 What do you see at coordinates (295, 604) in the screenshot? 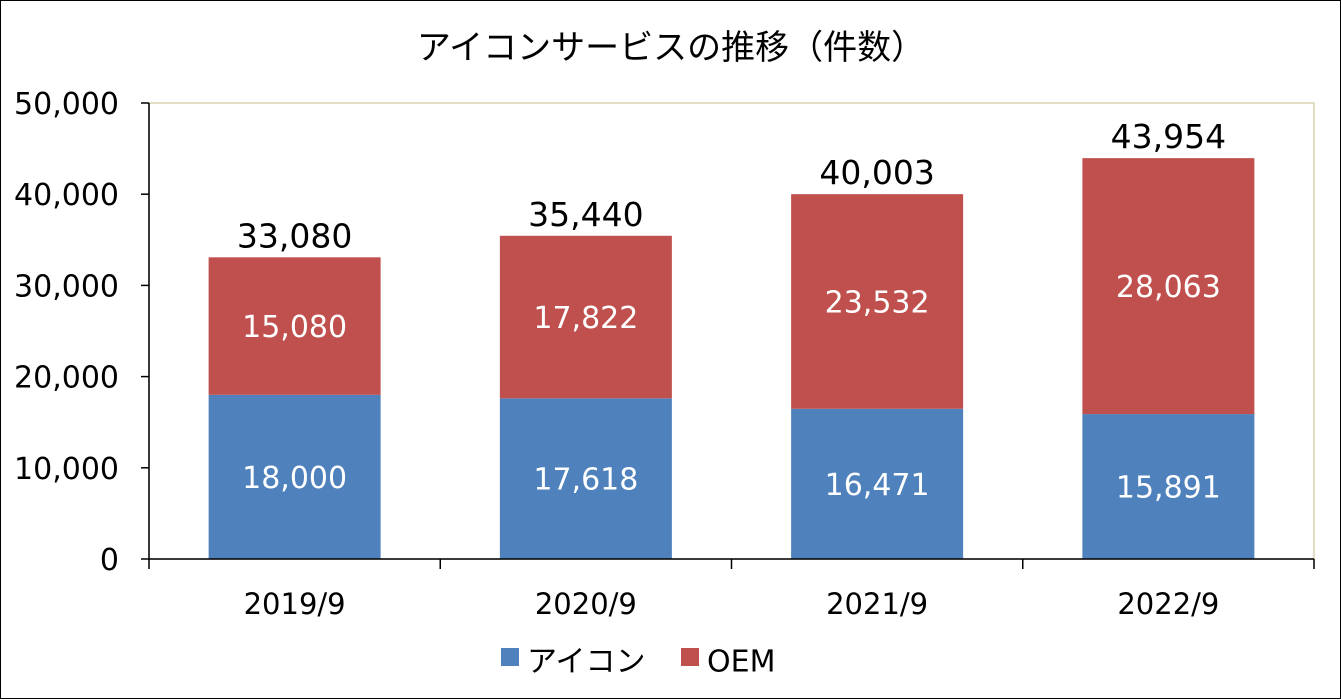
I see `x-tick-label-0: 2019/9` at bounding box center [295, 604].